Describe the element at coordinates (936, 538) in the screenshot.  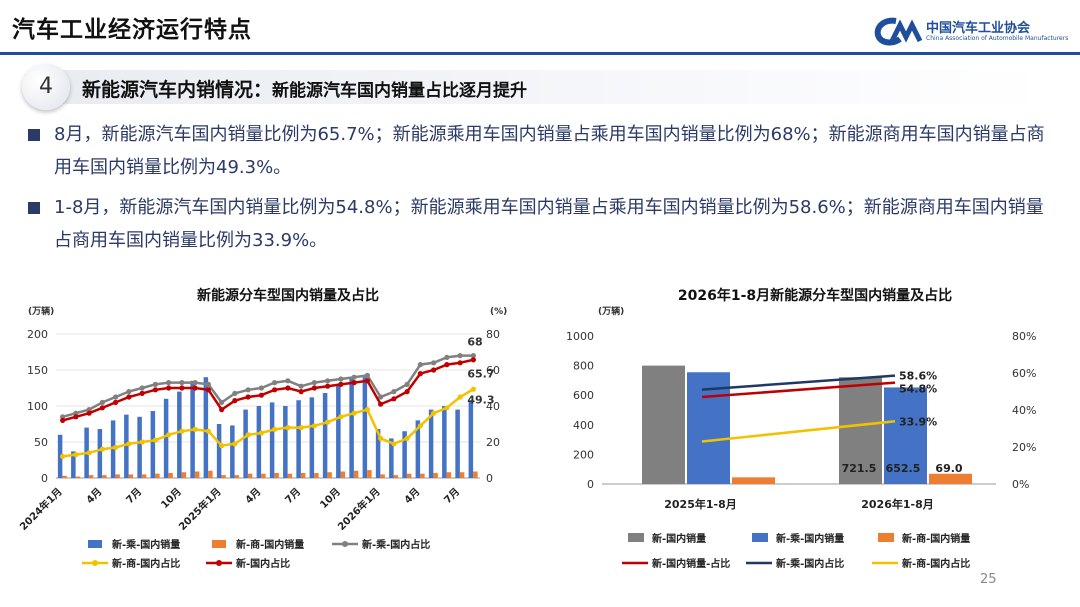
I see `chart2-legend-label: 新-商-国内销量` at that location.